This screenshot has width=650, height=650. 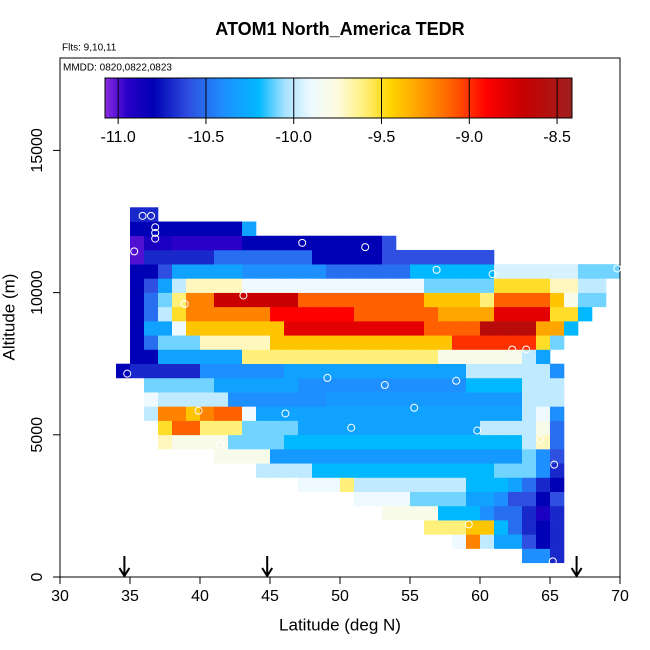 What do you see at coordinates (130, 596) in the screenshot?
I see `x-tick-label: 35` at bounding box center [130, 596].